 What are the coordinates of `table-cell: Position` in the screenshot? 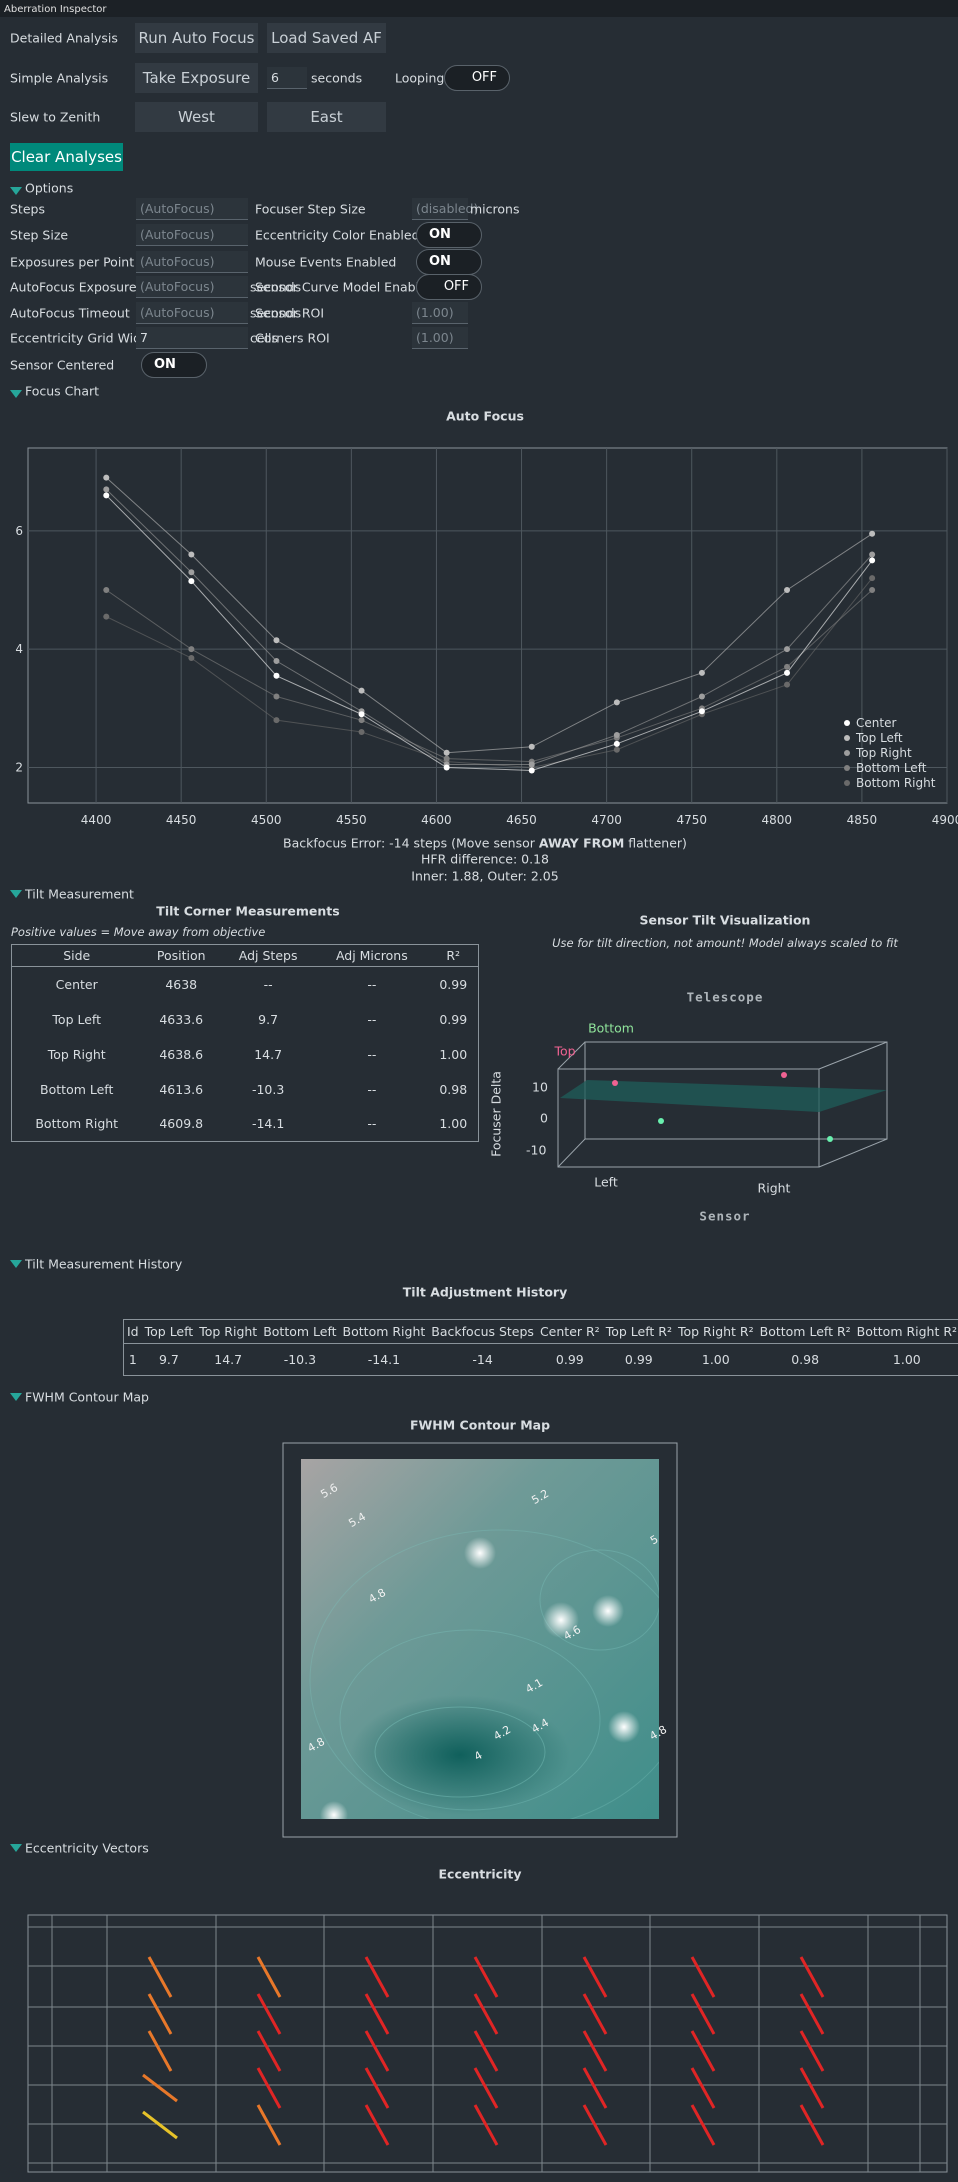 It's located at (181, 955).